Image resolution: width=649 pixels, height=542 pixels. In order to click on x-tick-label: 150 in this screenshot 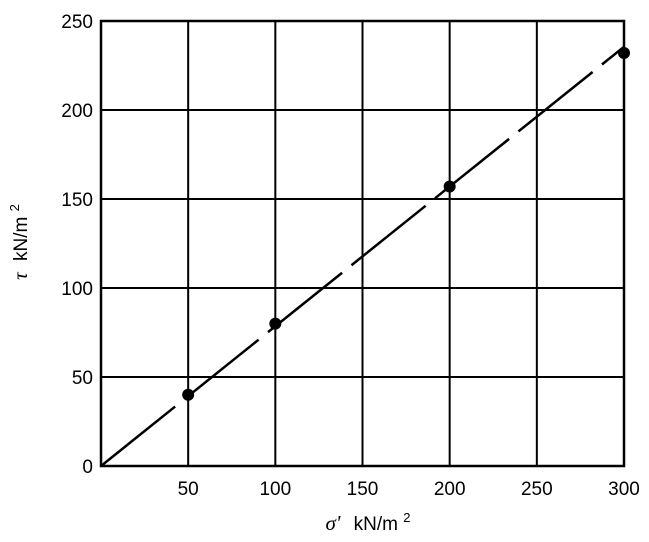, I will do `click(363, 489)`.